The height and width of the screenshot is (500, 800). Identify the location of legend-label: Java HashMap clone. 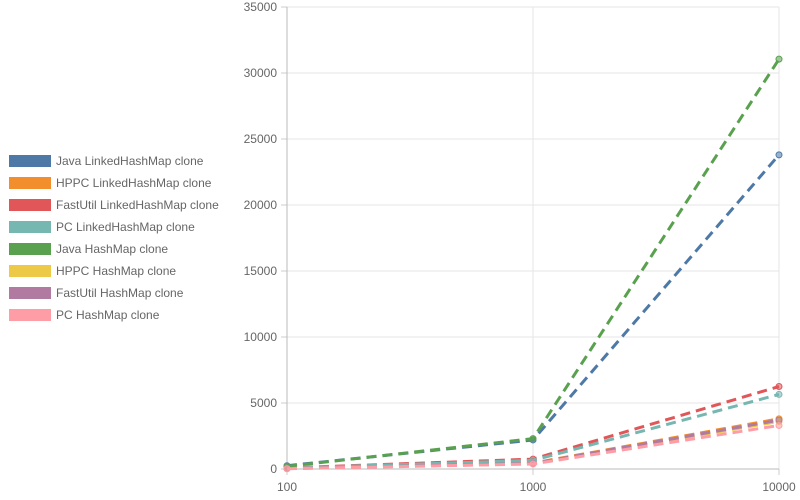
(112, 249).